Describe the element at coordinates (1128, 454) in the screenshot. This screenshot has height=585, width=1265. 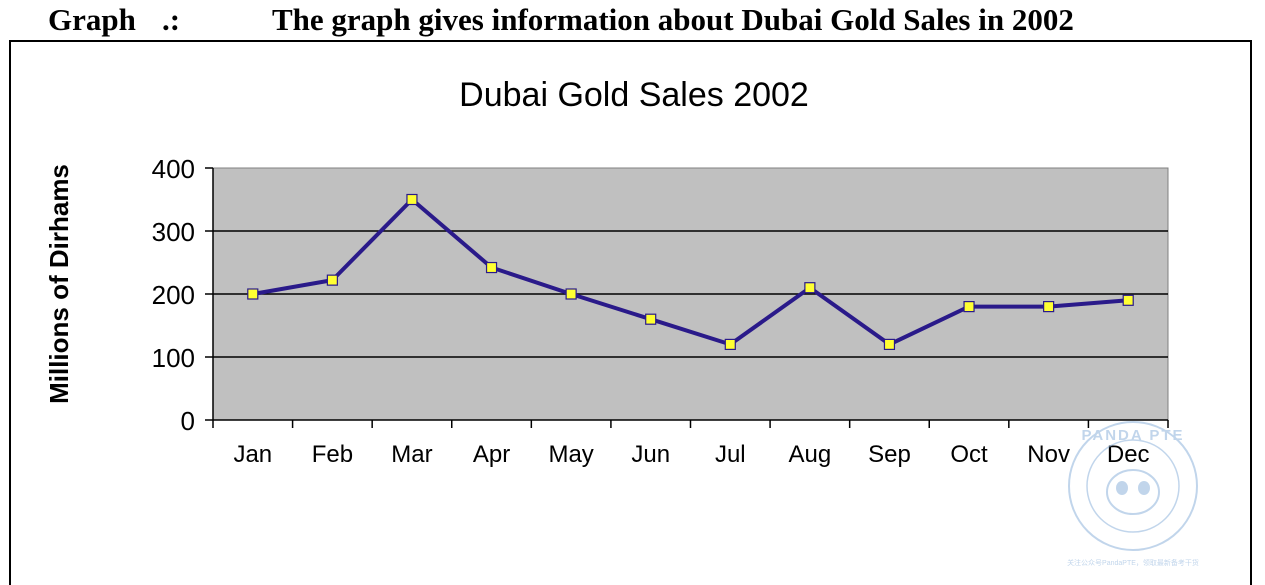
I see `x-tick-label: Dec` at that location.